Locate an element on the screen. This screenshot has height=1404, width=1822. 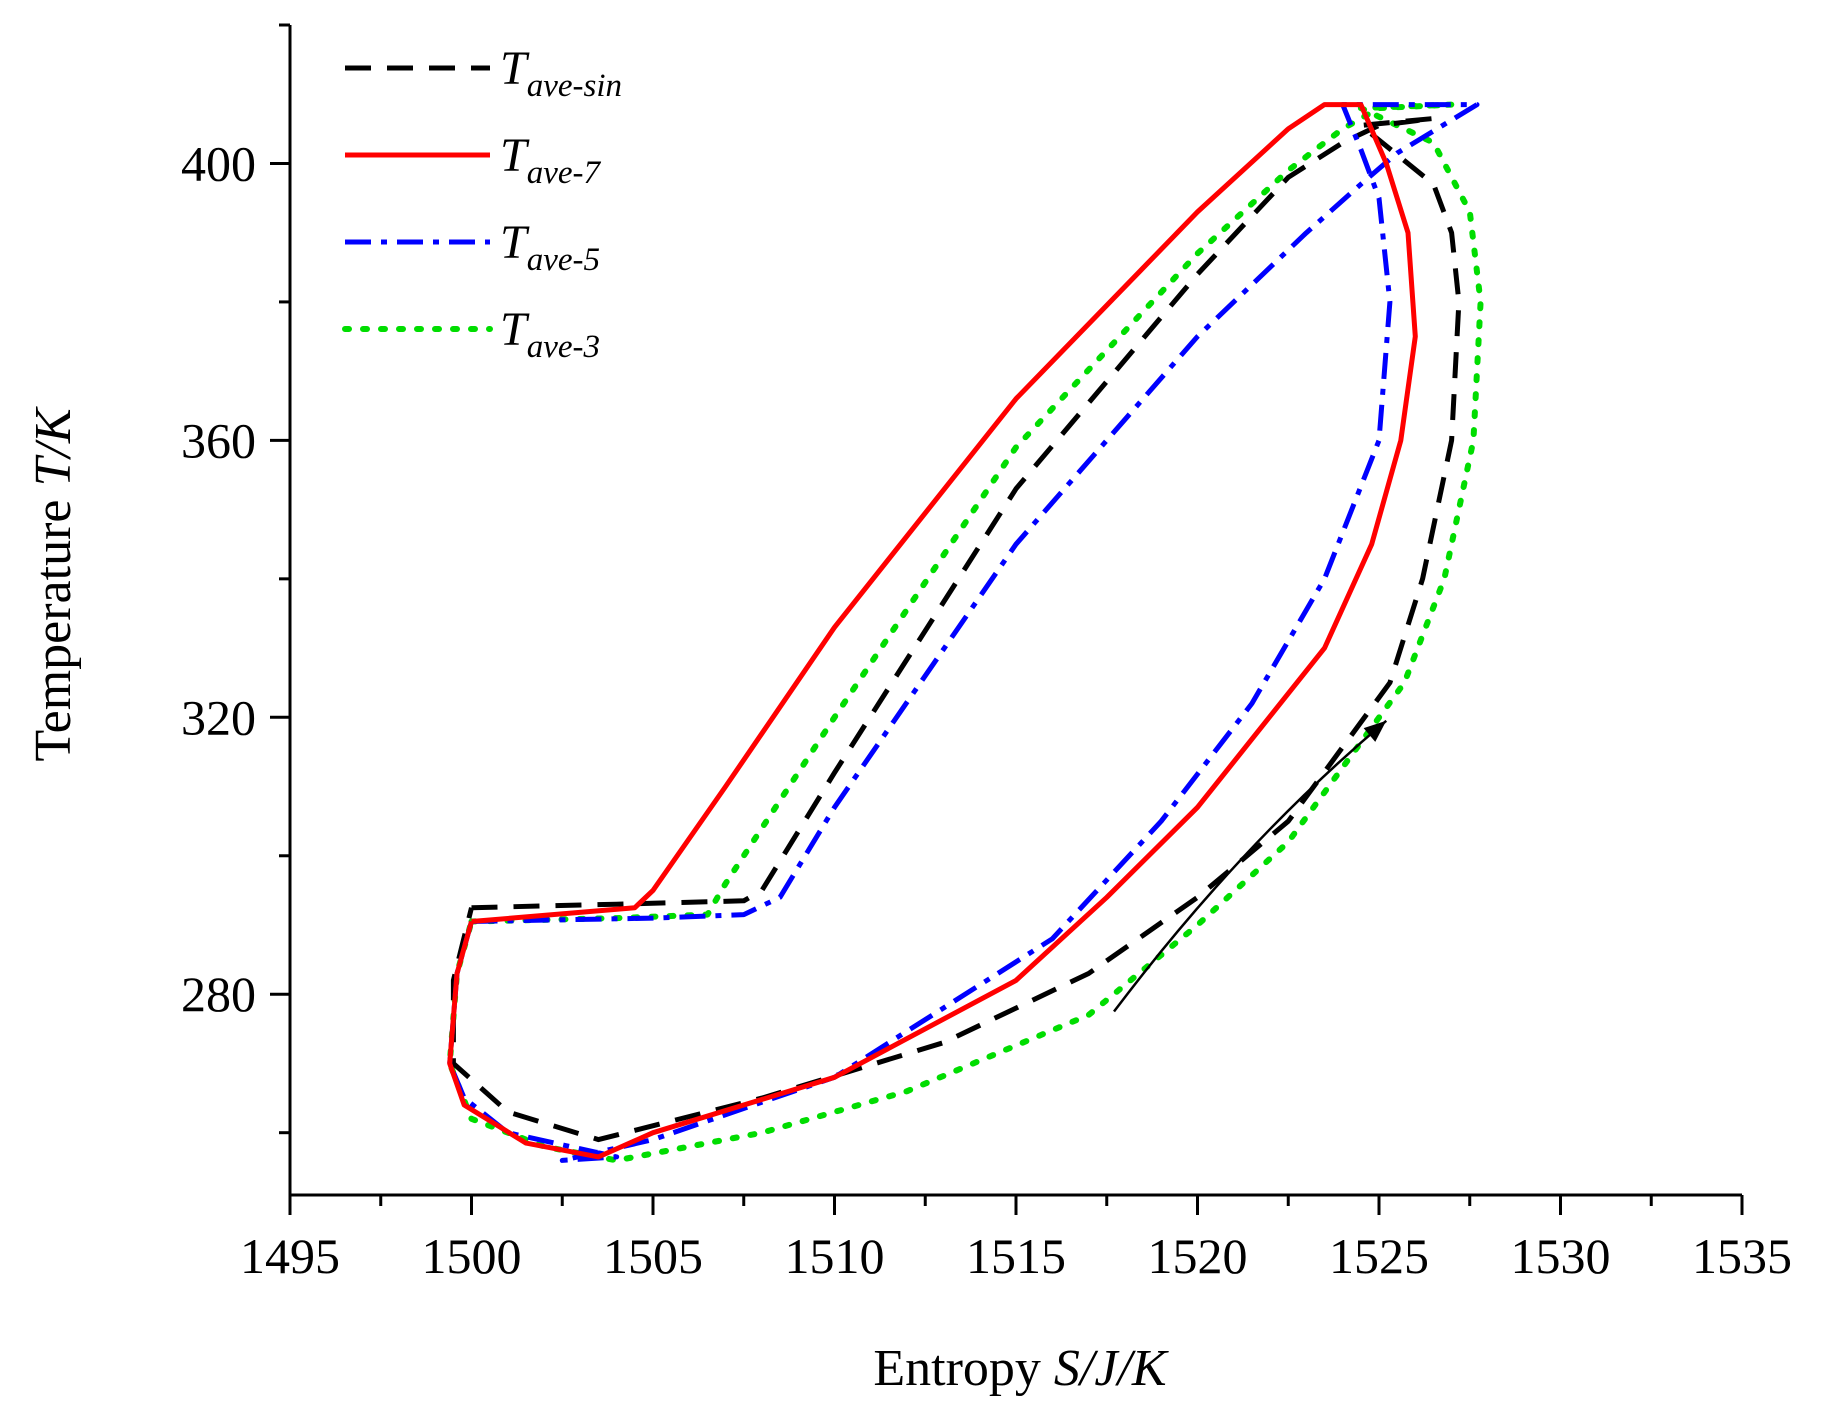
x-axis-label: Entropy S/J/K is located at coordinates (1021, 1368).